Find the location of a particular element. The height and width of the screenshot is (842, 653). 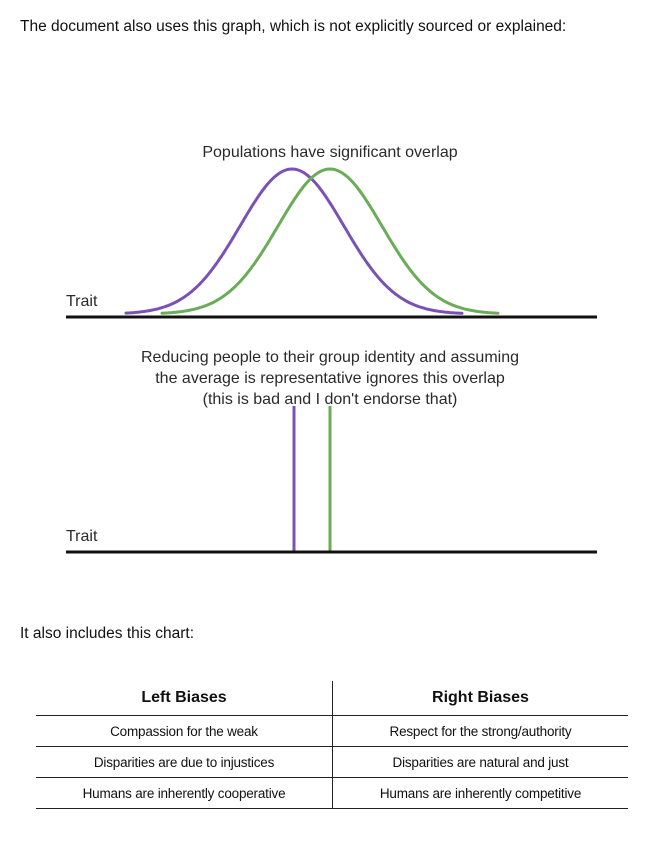

right-biases-header: Right Biases is located at coordinates (480, 698).